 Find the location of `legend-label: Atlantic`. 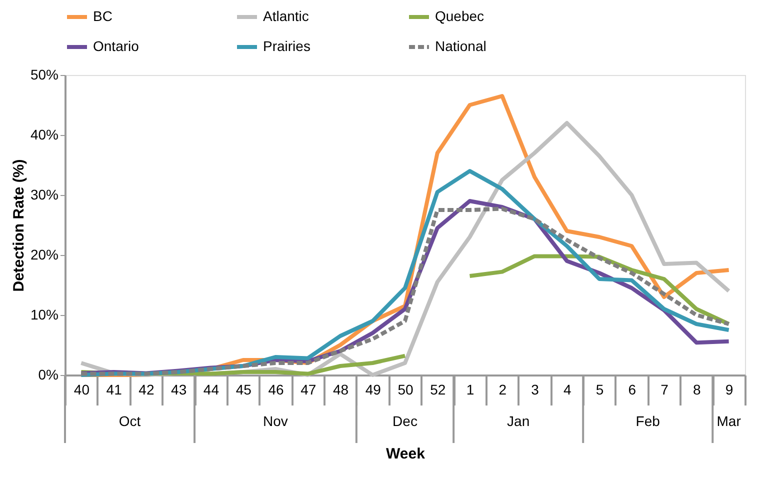

legend-label: Atlantic is located at coordinates (286, 16).